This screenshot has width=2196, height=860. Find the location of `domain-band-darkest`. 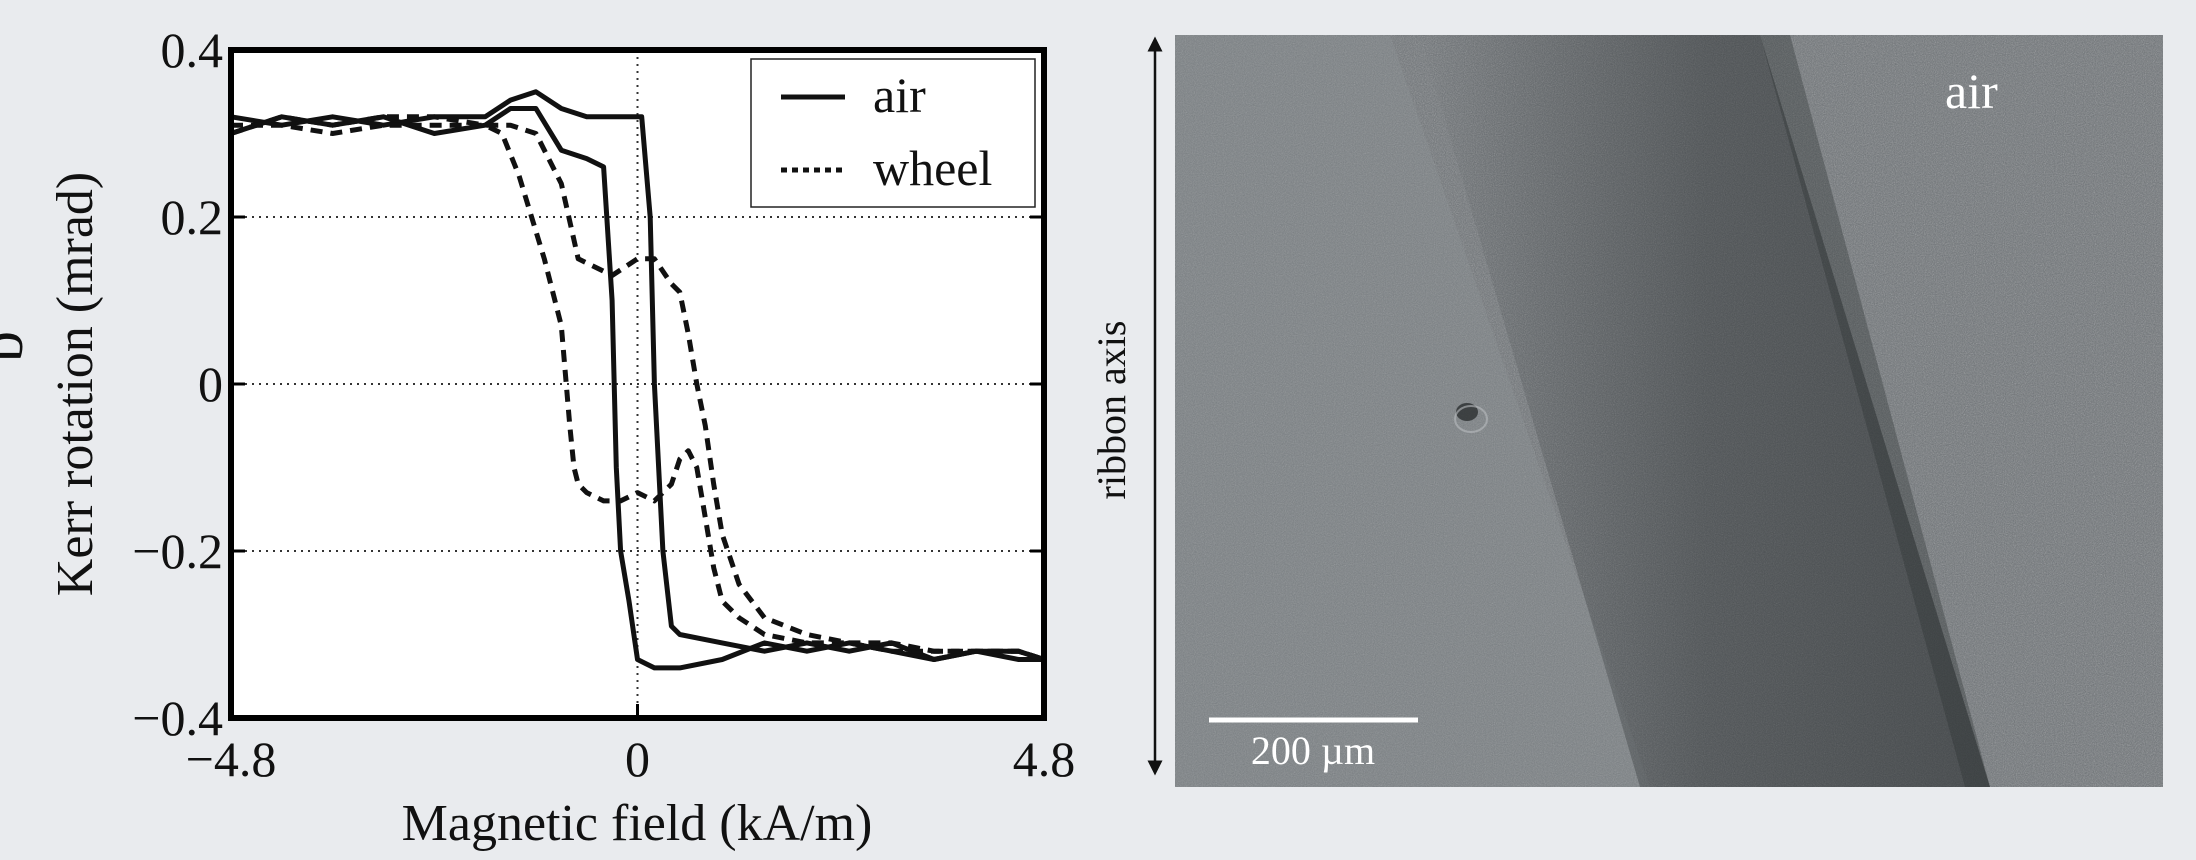

domain-band-darkest is located at coordinates (1875, 411).